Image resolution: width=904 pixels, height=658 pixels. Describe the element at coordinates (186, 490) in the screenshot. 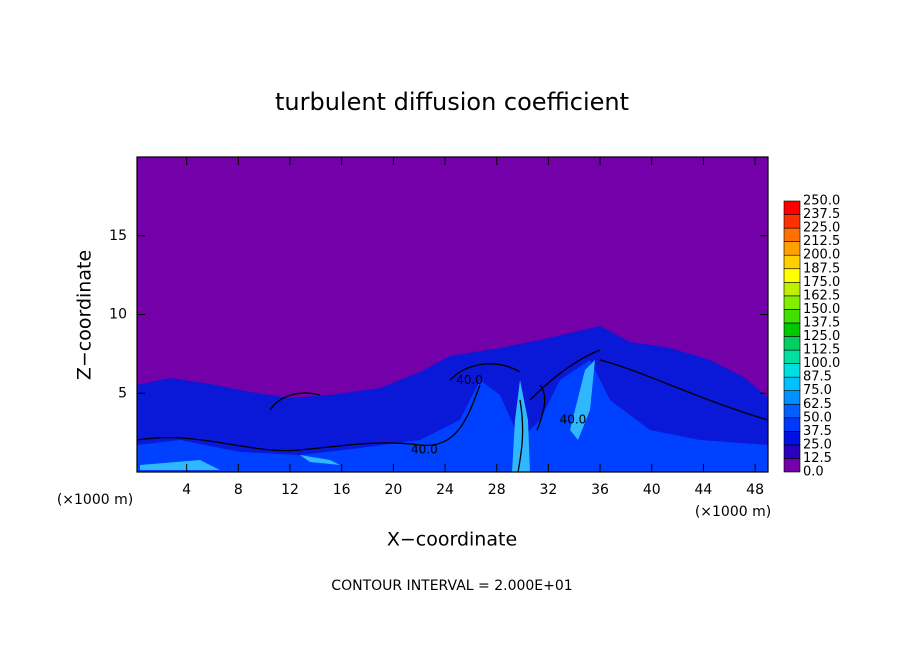

I see `x-tick-label: 4` at that location.